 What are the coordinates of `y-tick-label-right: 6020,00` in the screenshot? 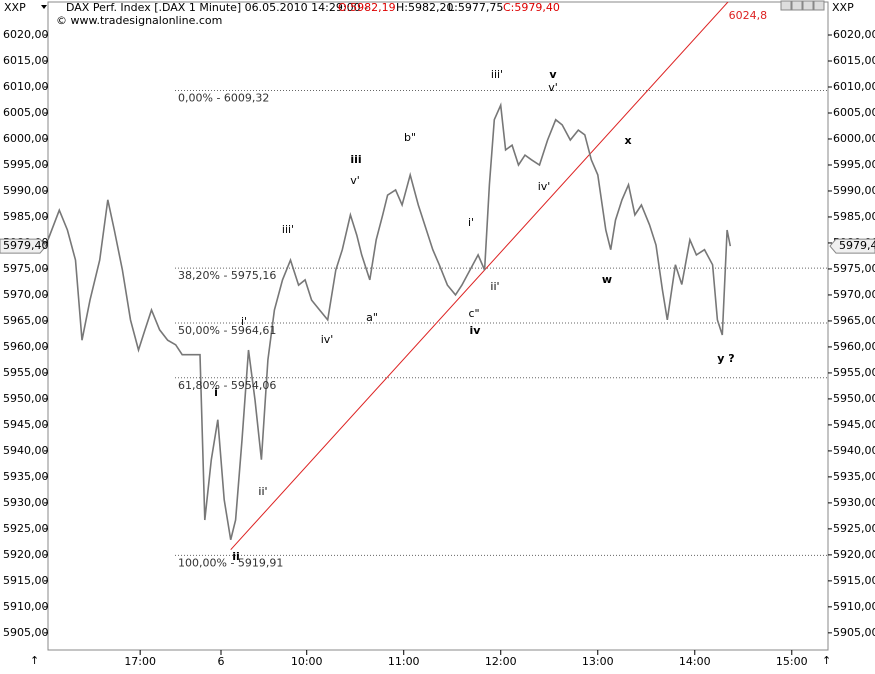 It's located at (854, 34).